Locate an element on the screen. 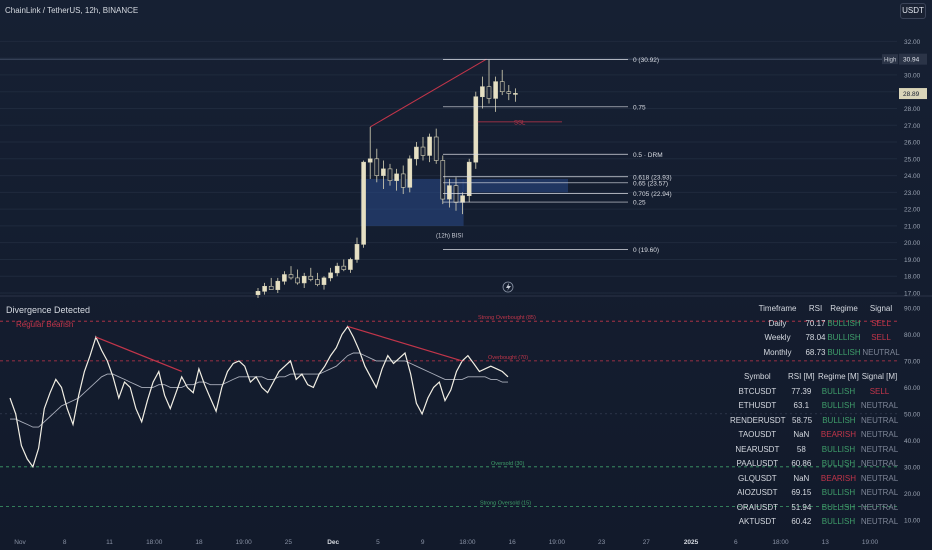  price-tick-label: 21.00 is located at coordinates (912, 226).